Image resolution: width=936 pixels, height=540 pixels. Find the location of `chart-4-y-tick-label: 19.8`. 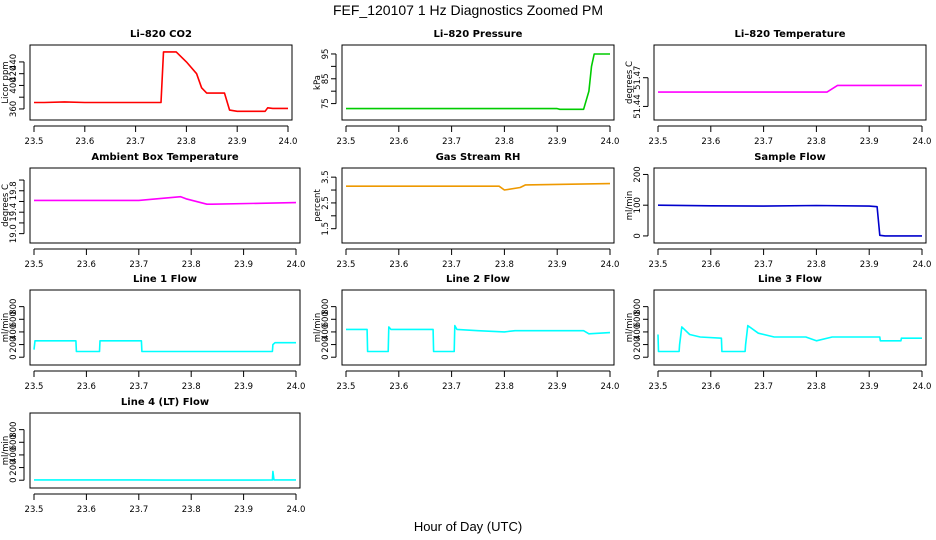

chart-4-y-tick-label: 19.8 is located at coordinates (14, 190).